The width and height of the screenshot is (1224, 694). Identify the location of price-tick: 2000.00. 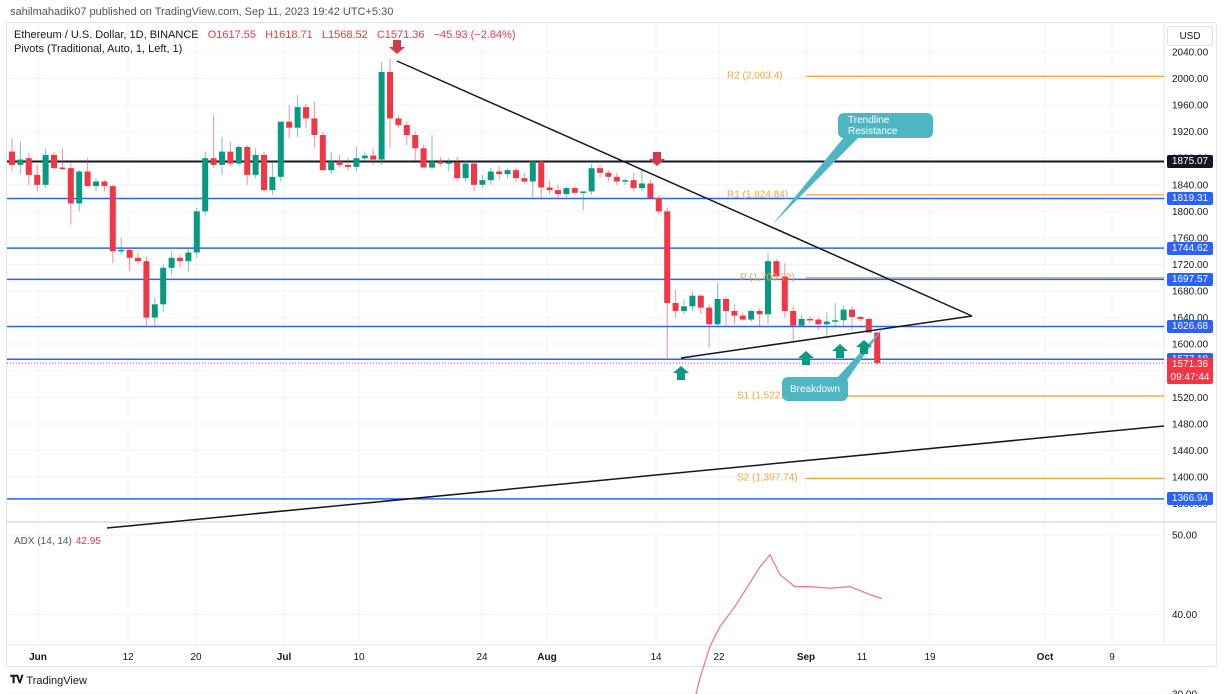
(1190, 79).